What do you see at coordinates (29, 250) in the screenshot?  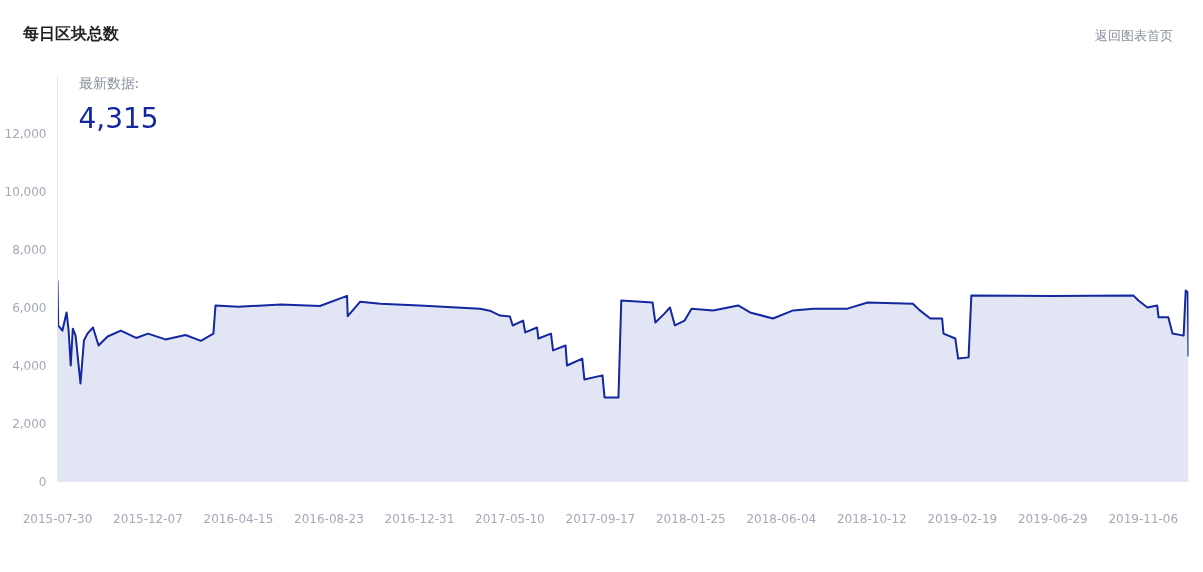 I see `y-tick-label: 8,000` at bounding box center [29, 250].